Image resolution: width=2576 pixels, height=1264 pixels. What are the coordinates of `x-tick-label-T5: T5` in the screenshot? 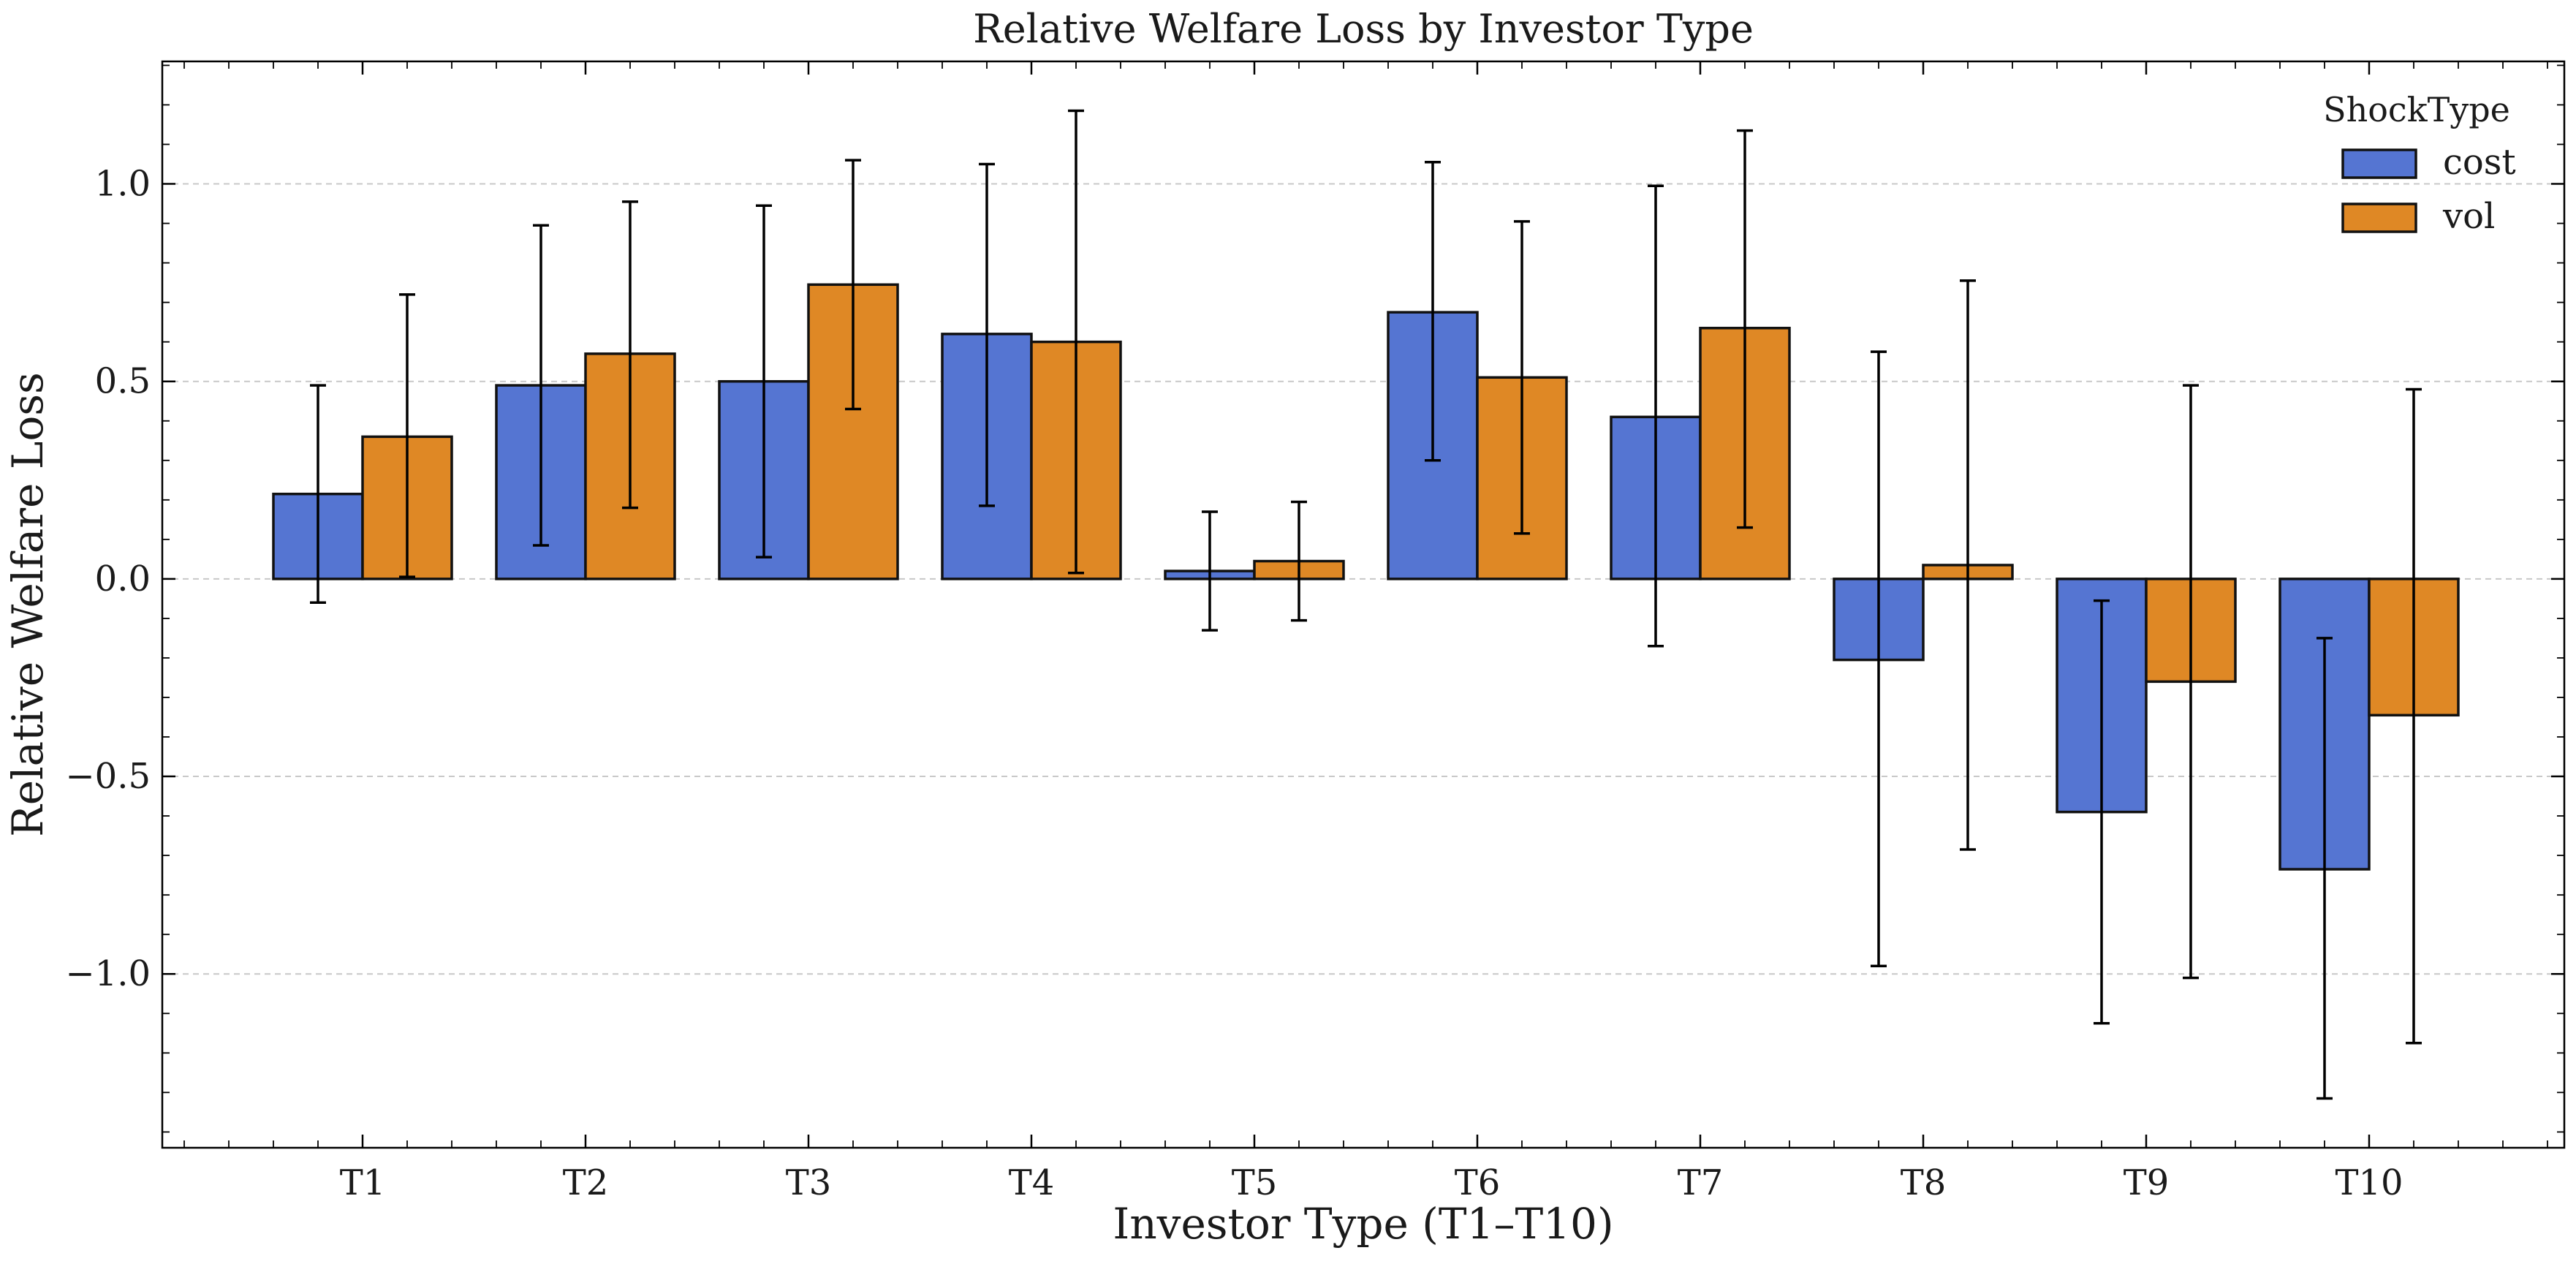 It's located at (1255, 1182).